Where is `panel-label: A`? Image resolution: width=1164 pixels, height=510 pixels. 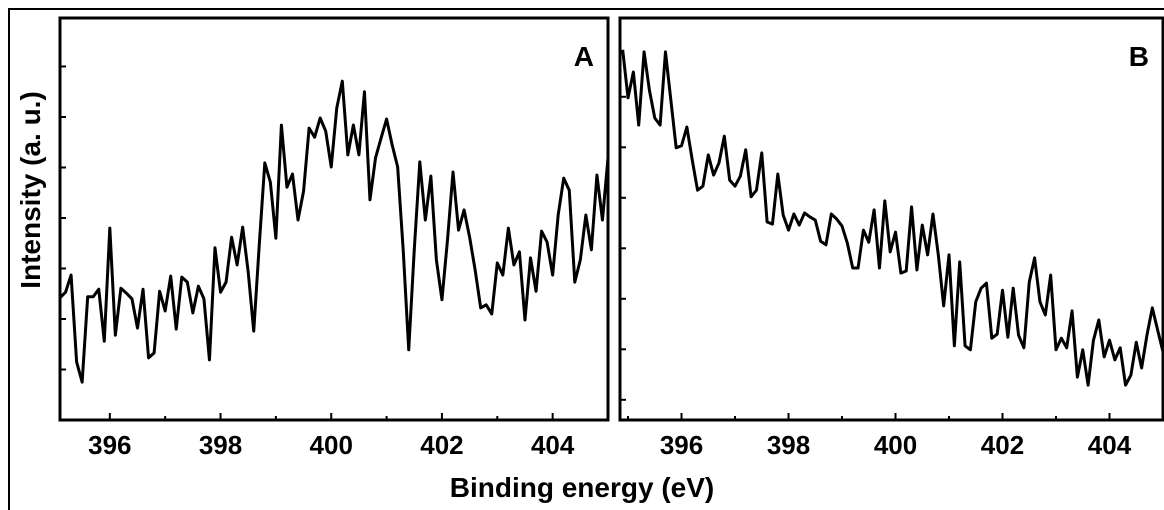 panel-label: A is located at coordinates (584, 56).